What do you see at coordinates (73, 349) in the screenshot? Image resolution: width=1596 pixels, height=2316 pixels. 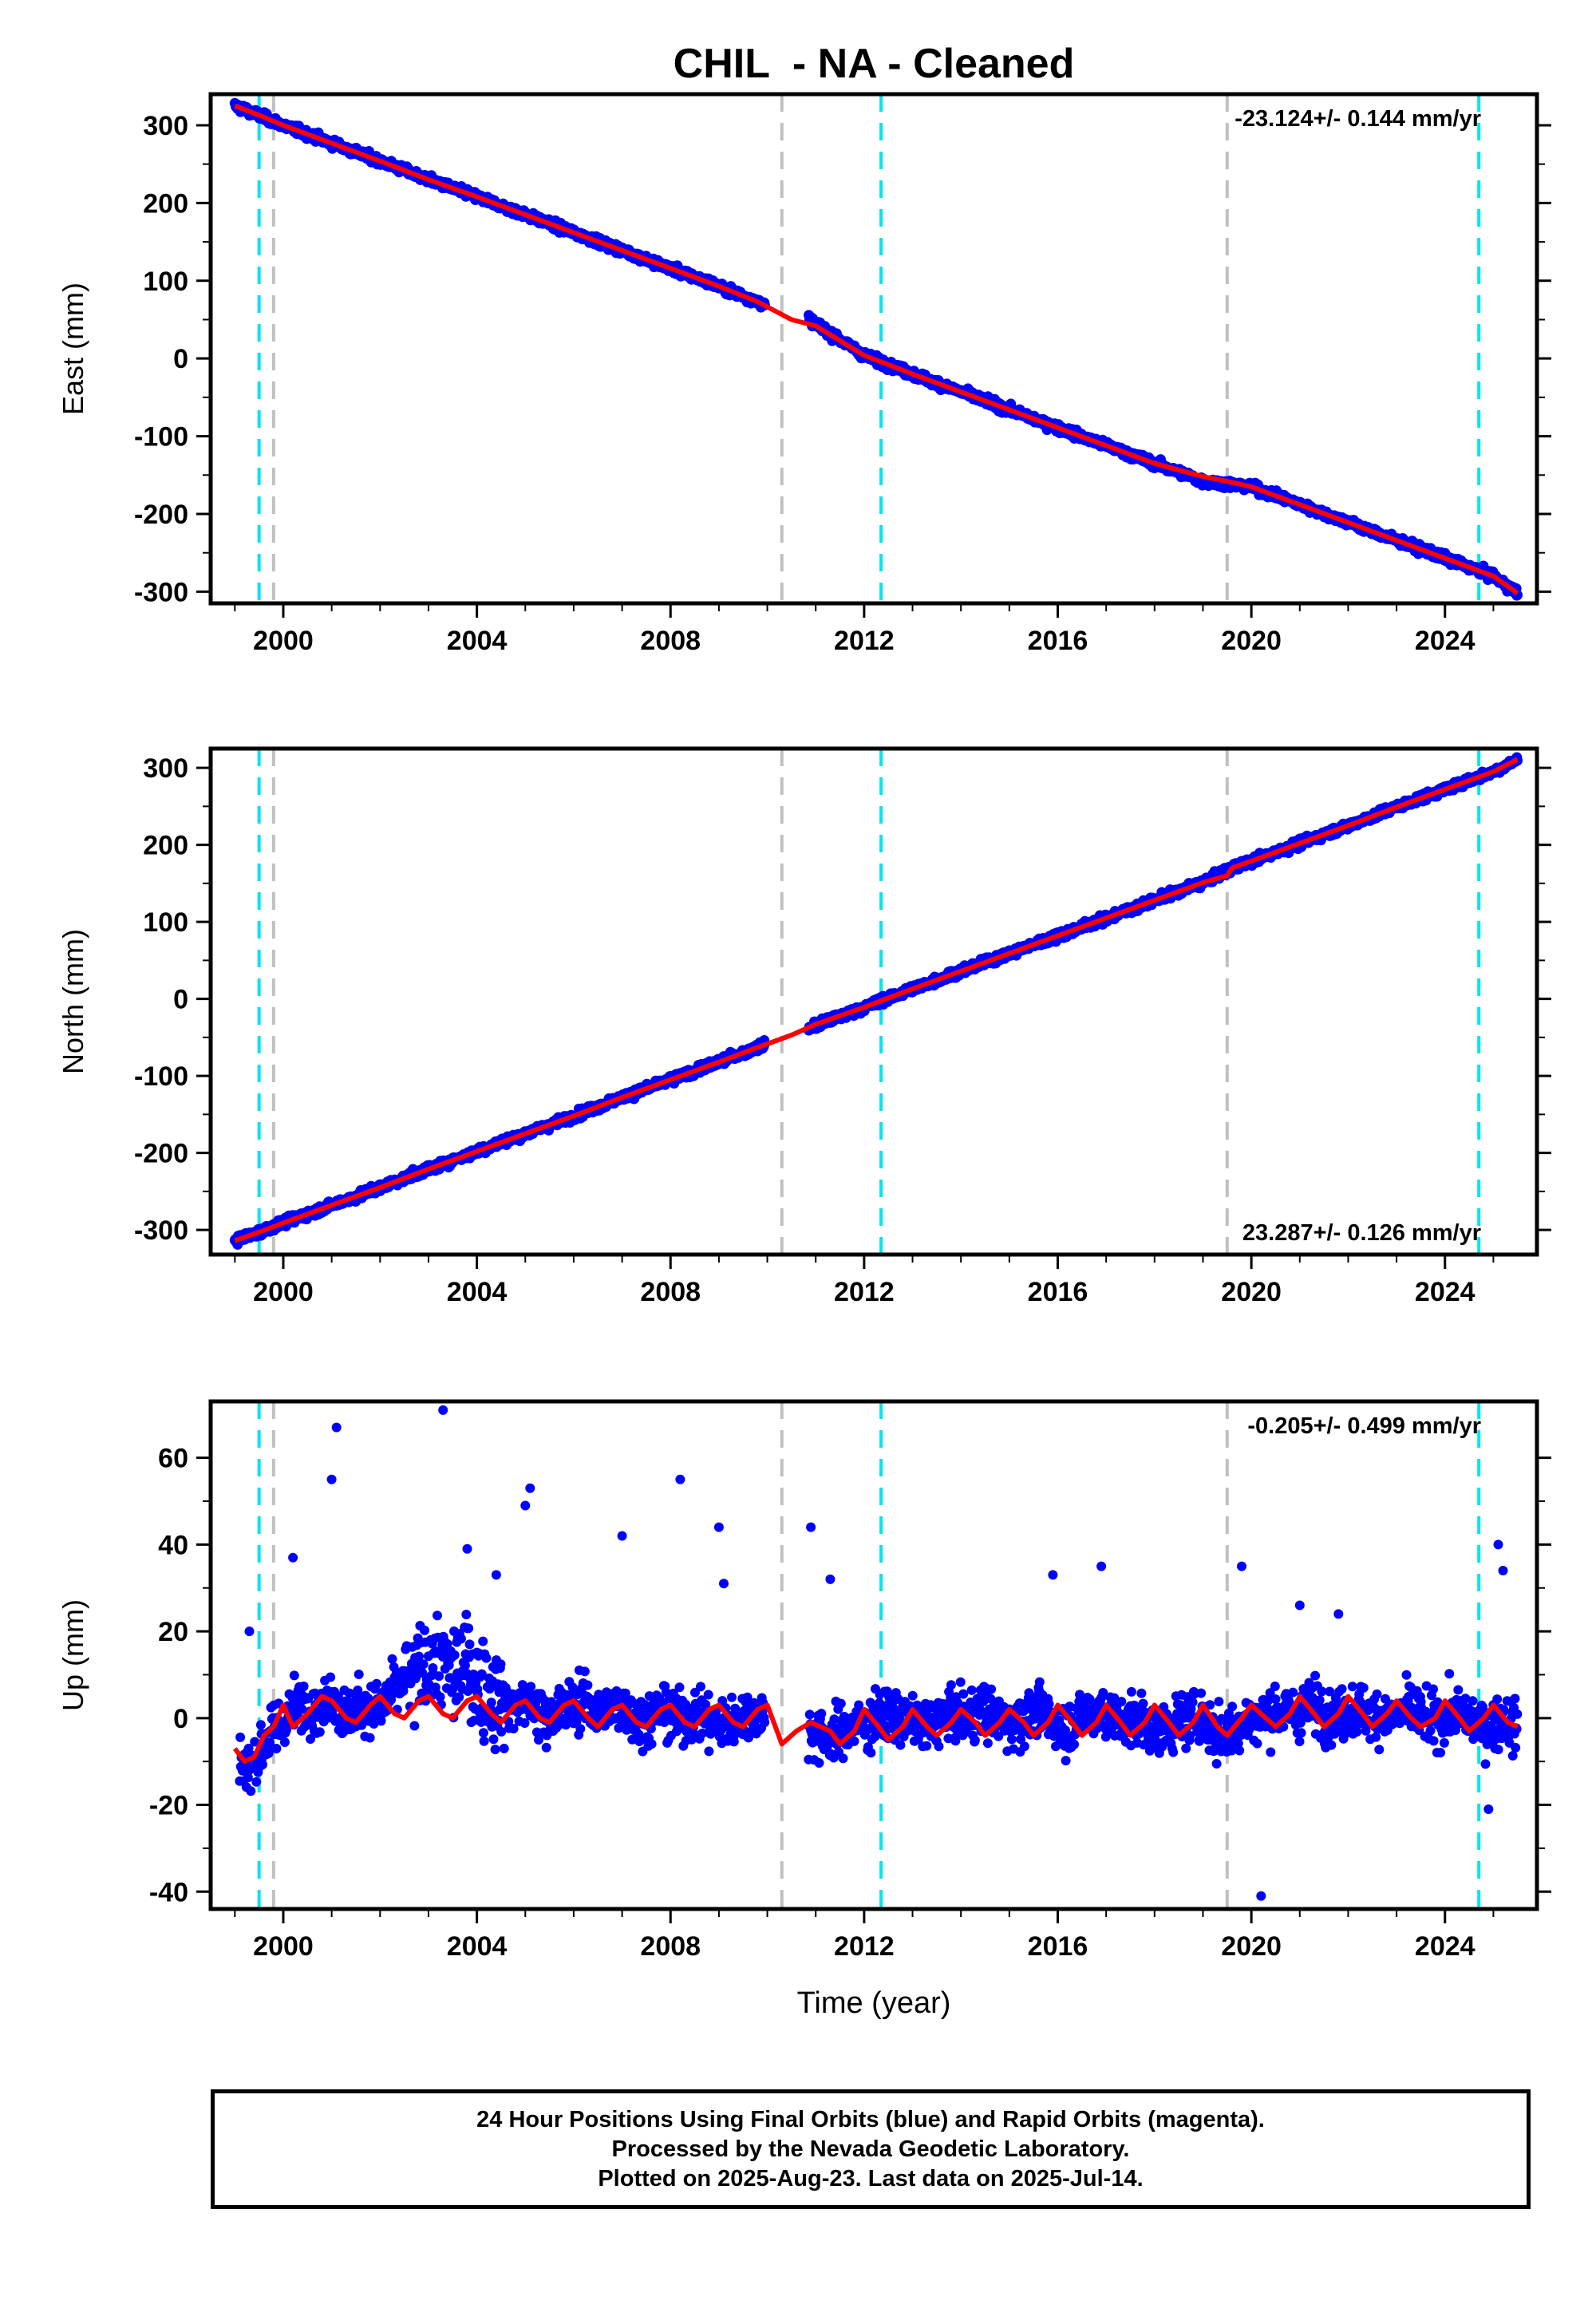 I see `y-axis-label: East (mm)` at bounding box center [73, 349].